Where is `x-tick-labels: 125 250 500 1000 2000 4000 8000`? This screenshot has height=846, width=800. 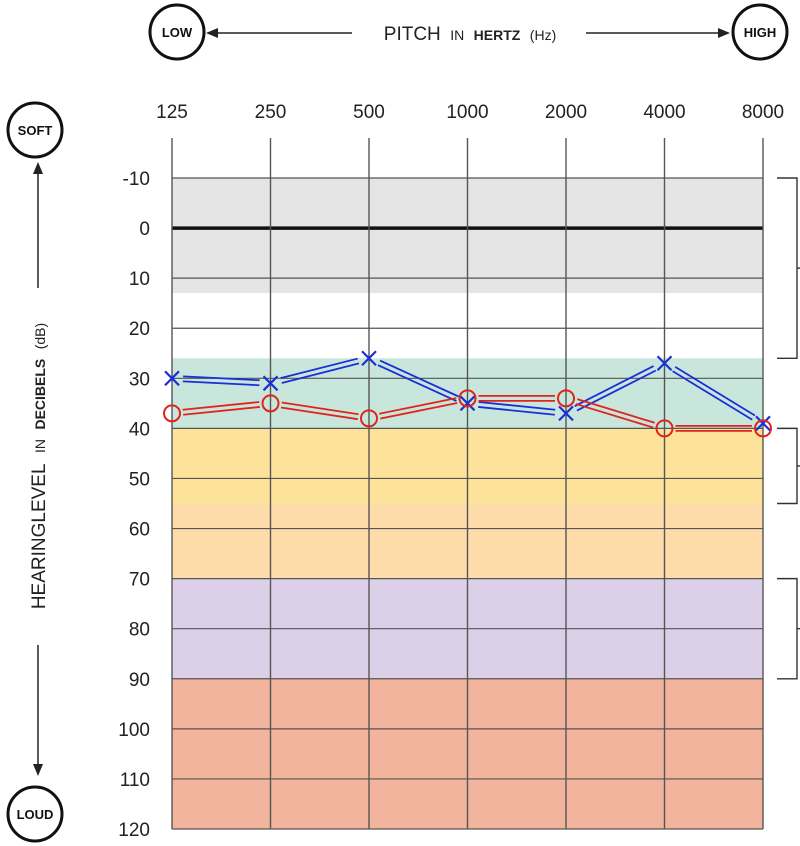 x-tick-labels: 125 250 500 1000 2000 4000 8000 is located at coordinates (470, 112).